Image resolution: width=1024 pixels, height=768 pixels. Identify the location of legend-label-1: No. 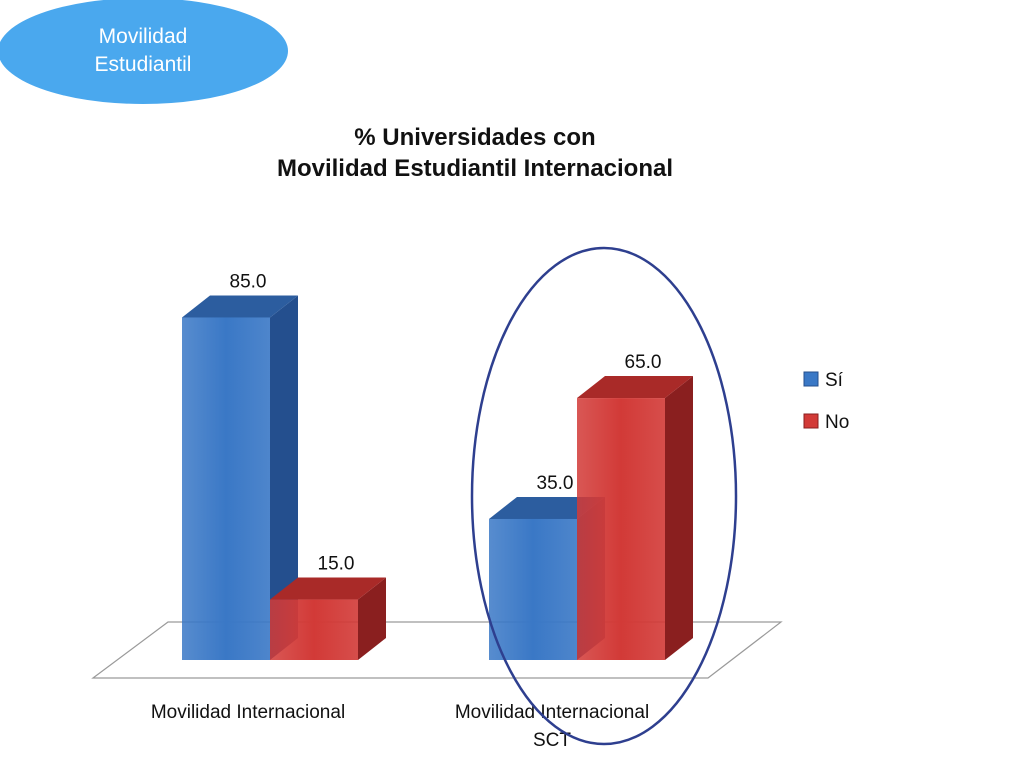
(837, 422).